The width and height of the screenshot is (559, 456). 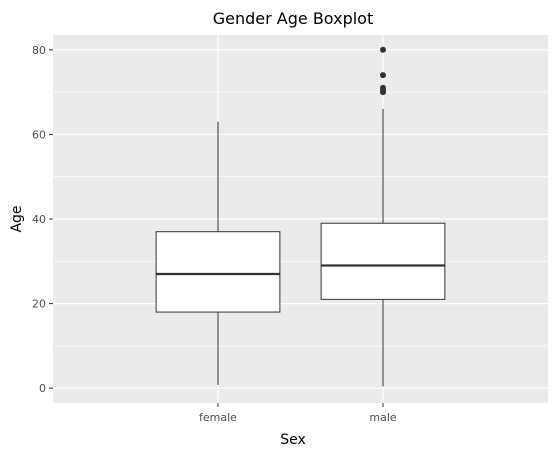 What do you see at coordinates (293, 440) in the screenshot?
I see `x-axis-title: Sex` at bounding box center [293, 440].